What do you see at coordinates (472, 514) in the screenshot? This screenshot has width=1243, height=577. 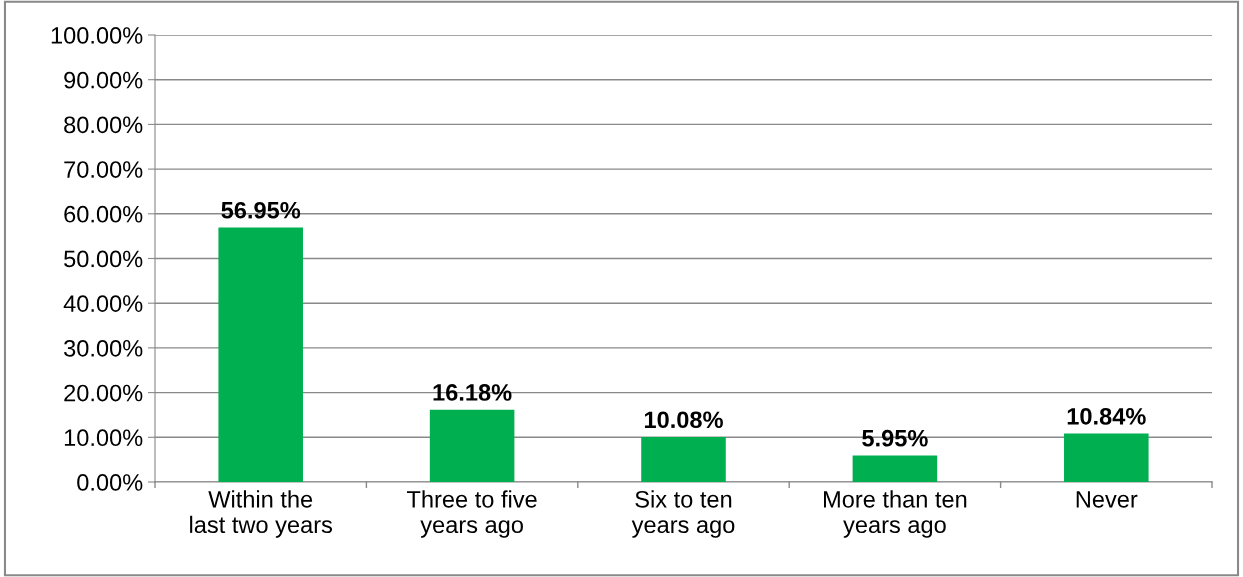 I see `x-tick-label: Three to five years ago` at bounding box center [472, 514].